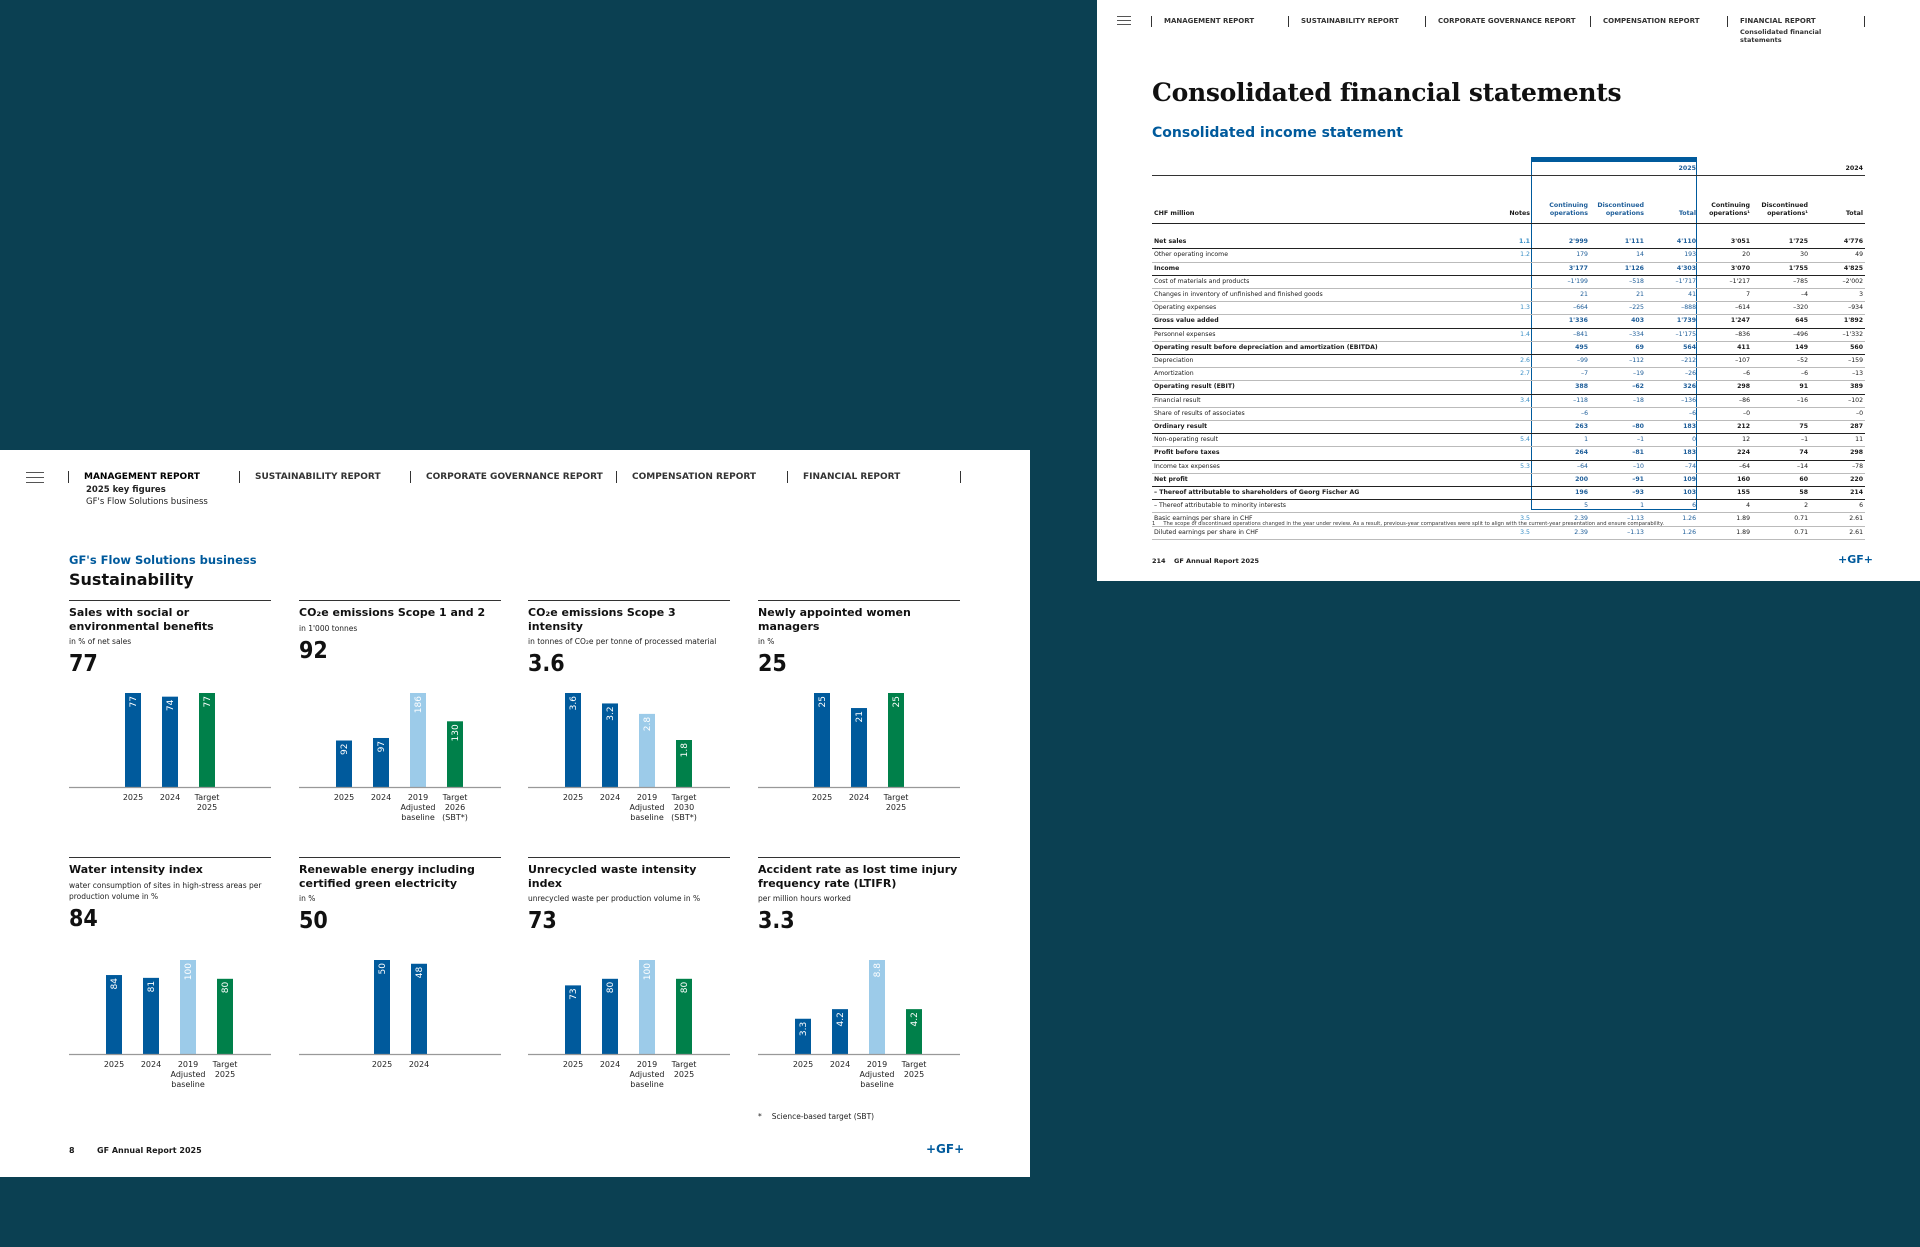 This screenshot has height=1247, width=1920. What do you see at coordinates (313, 650) in the screenshot?
I see `kpi-headline-value: 92` at bounding box center [313, 650].